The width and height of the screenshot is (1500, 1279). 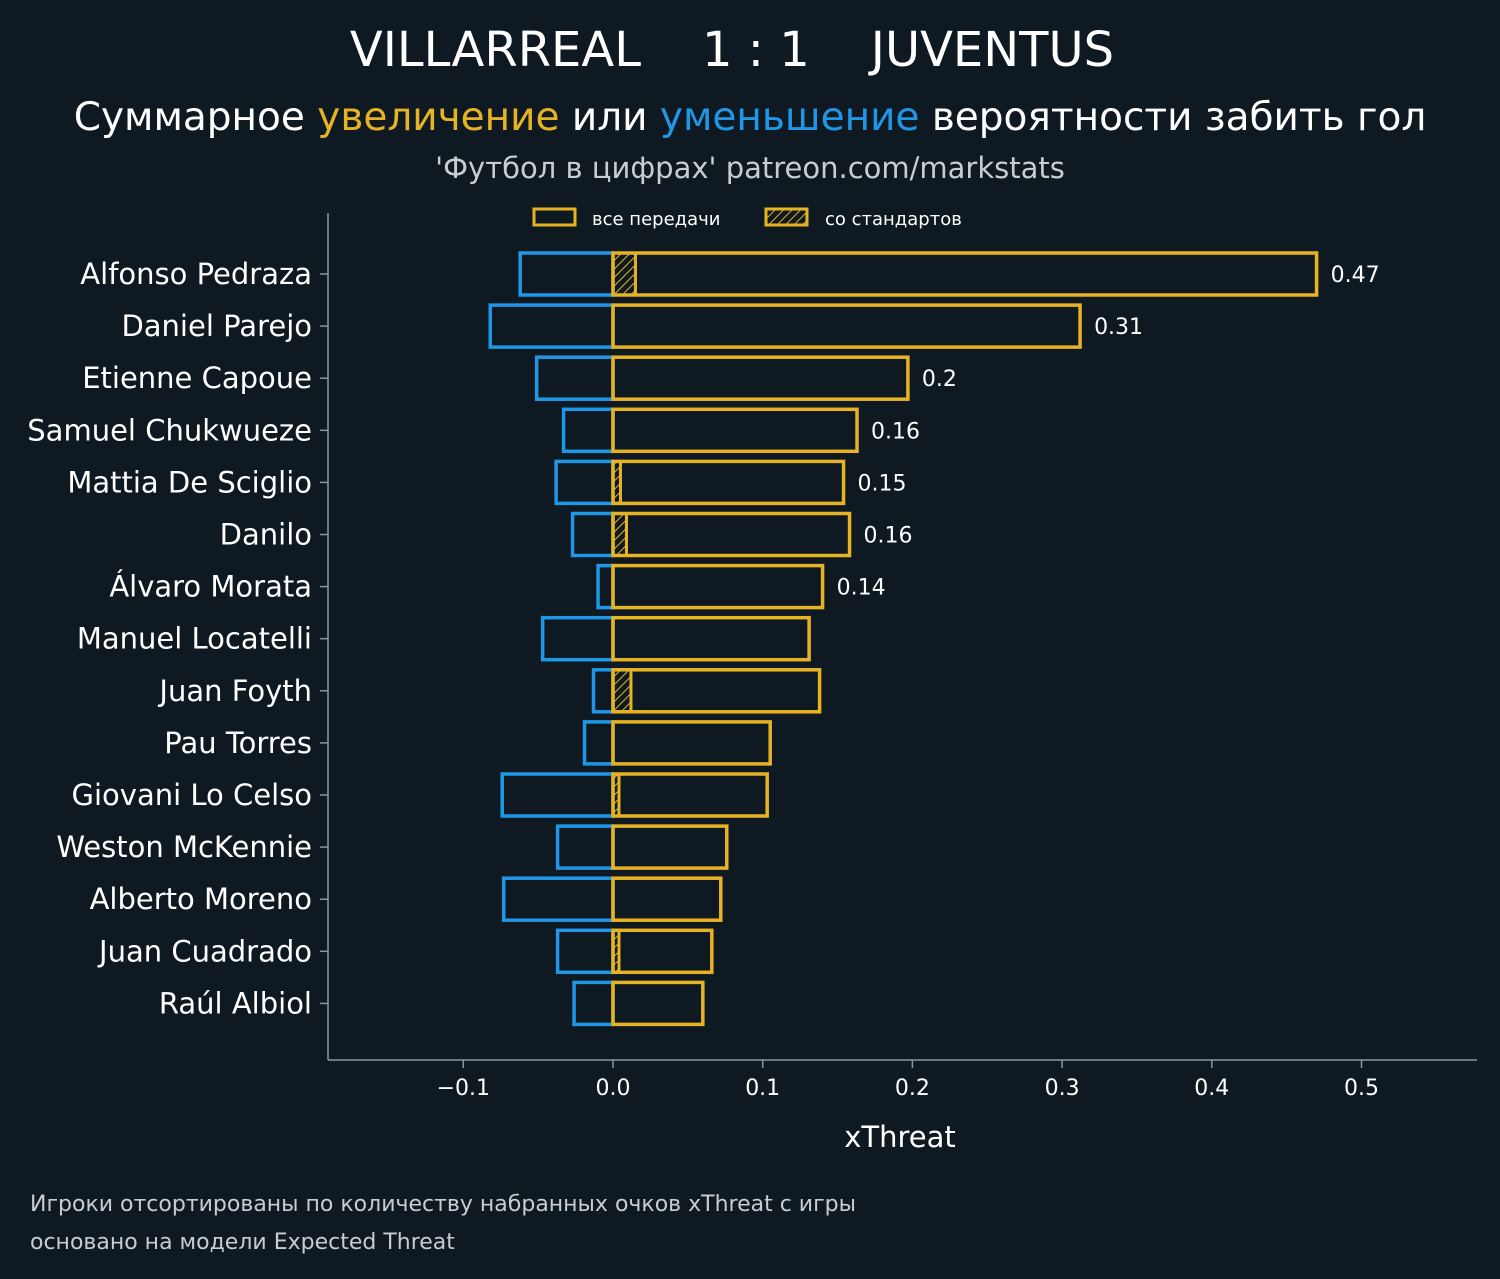 I want to click on category-label: Danilo, so click(x=266, y=535).